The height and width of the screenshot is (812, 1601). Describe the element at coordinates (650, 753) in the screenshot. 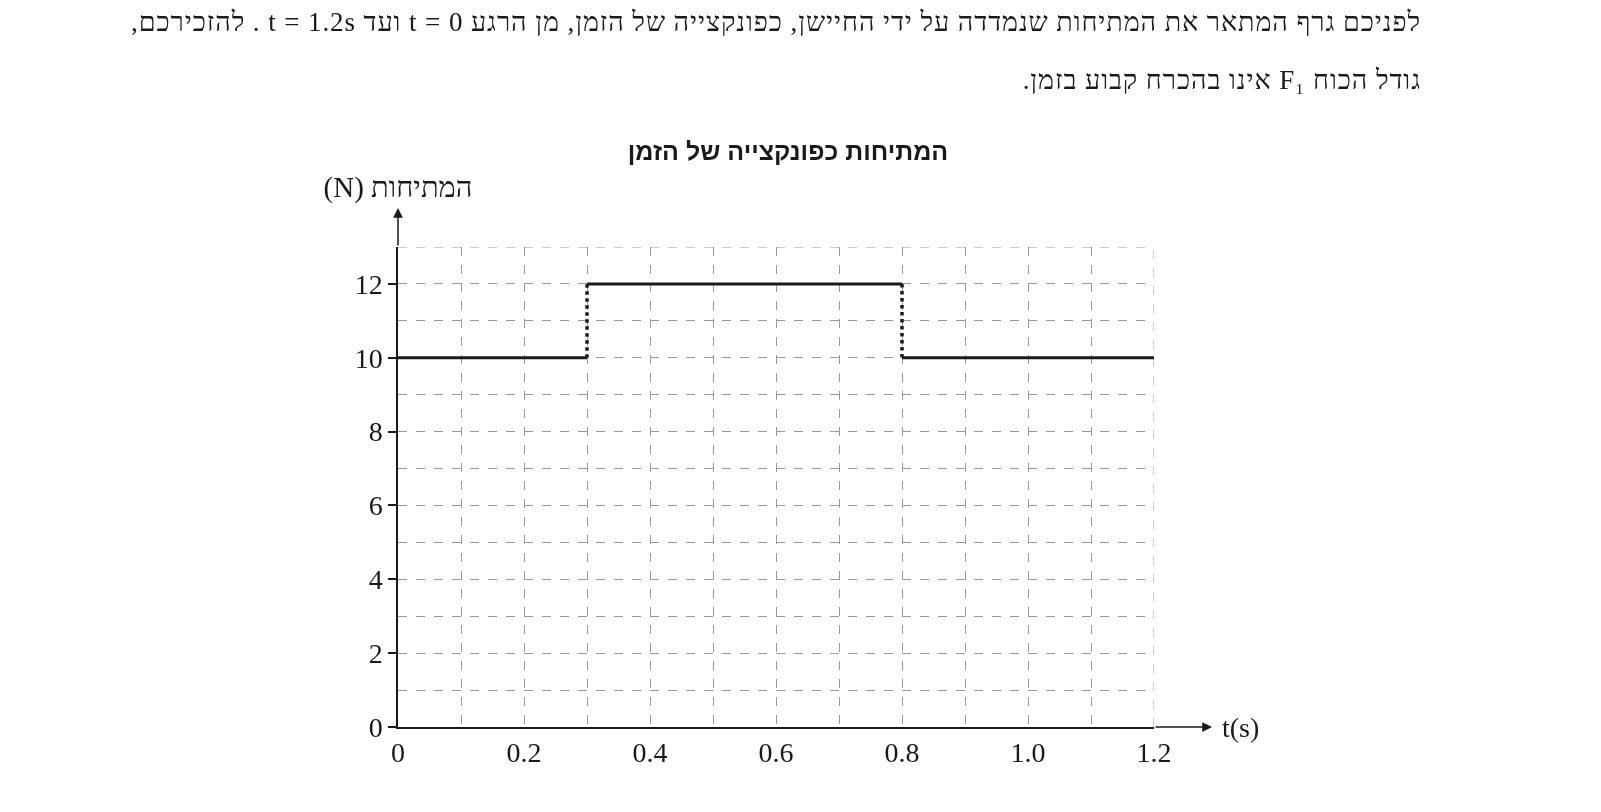

I see `x-tick-label: 0.4` at that location.